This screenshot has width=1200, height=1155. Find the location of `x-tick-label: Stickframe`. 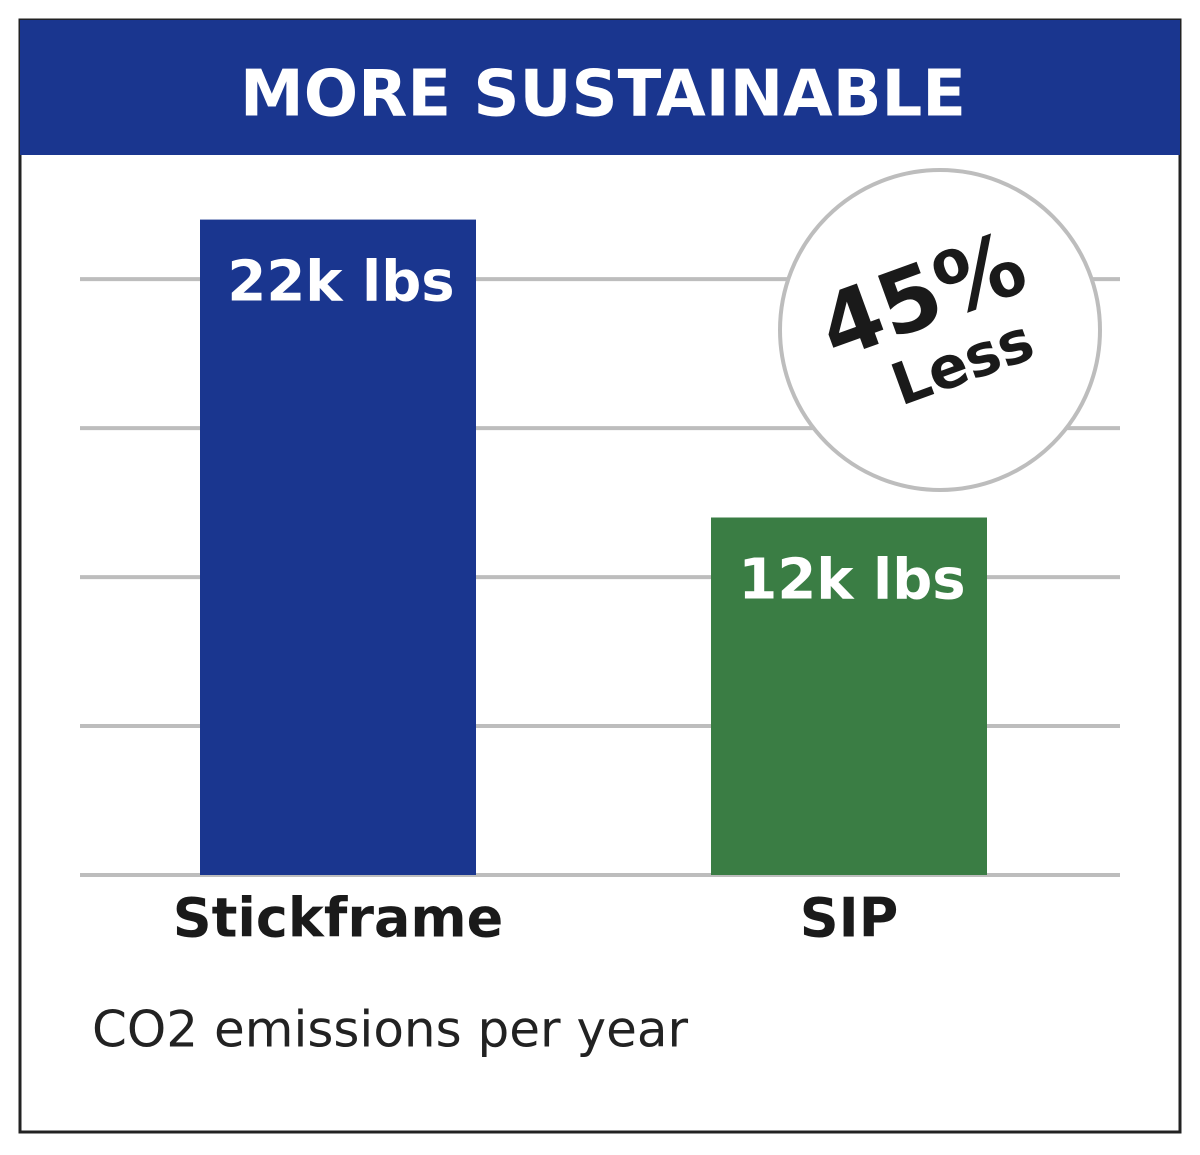

x-tick-label: Stickframe is located at coordinates (338, 918).